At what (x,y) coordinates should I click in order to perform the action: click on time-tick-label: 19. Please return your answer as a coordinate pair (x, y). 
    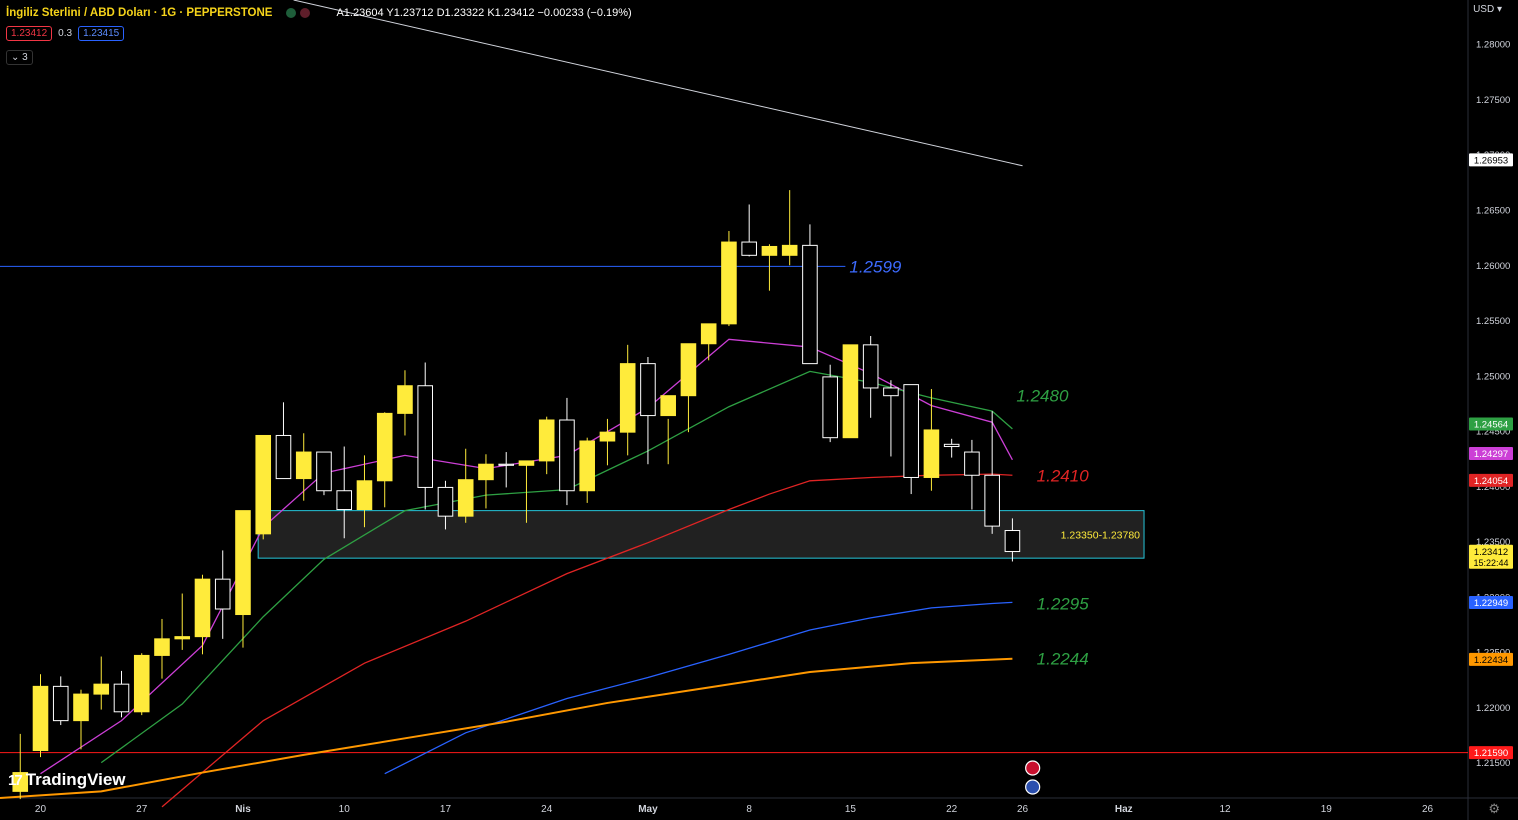
    Looking at the image, I should click on (1327, 809).